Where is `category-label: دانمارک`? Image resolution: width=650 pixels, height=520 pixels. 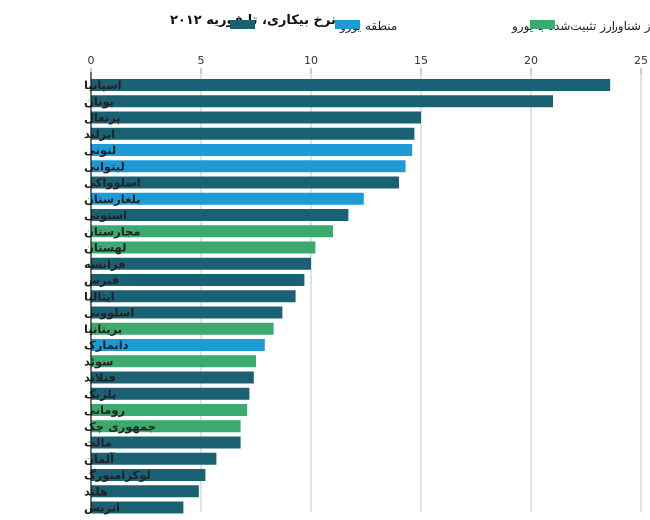 category-label: دانمارک is located at coordinates (106, 345).